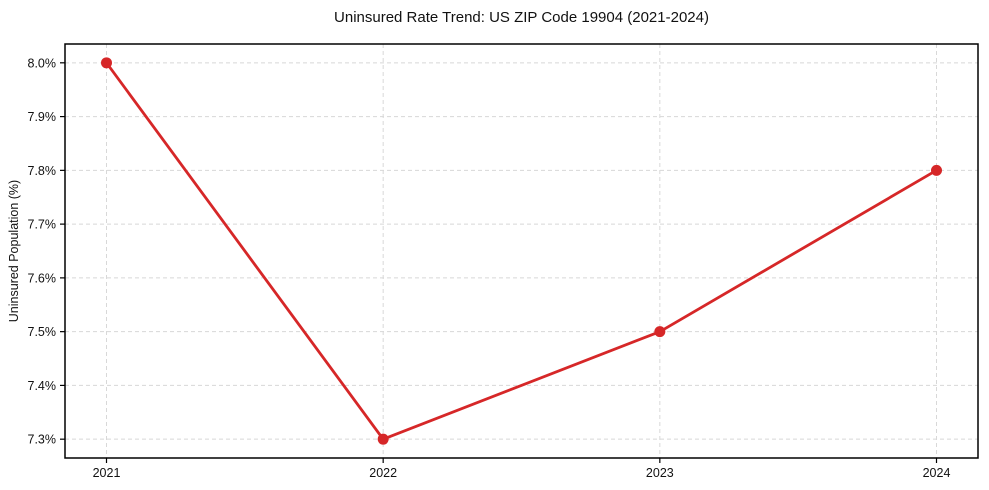  I want to click on y-tick-label: 7.3%, so click(42, 440).